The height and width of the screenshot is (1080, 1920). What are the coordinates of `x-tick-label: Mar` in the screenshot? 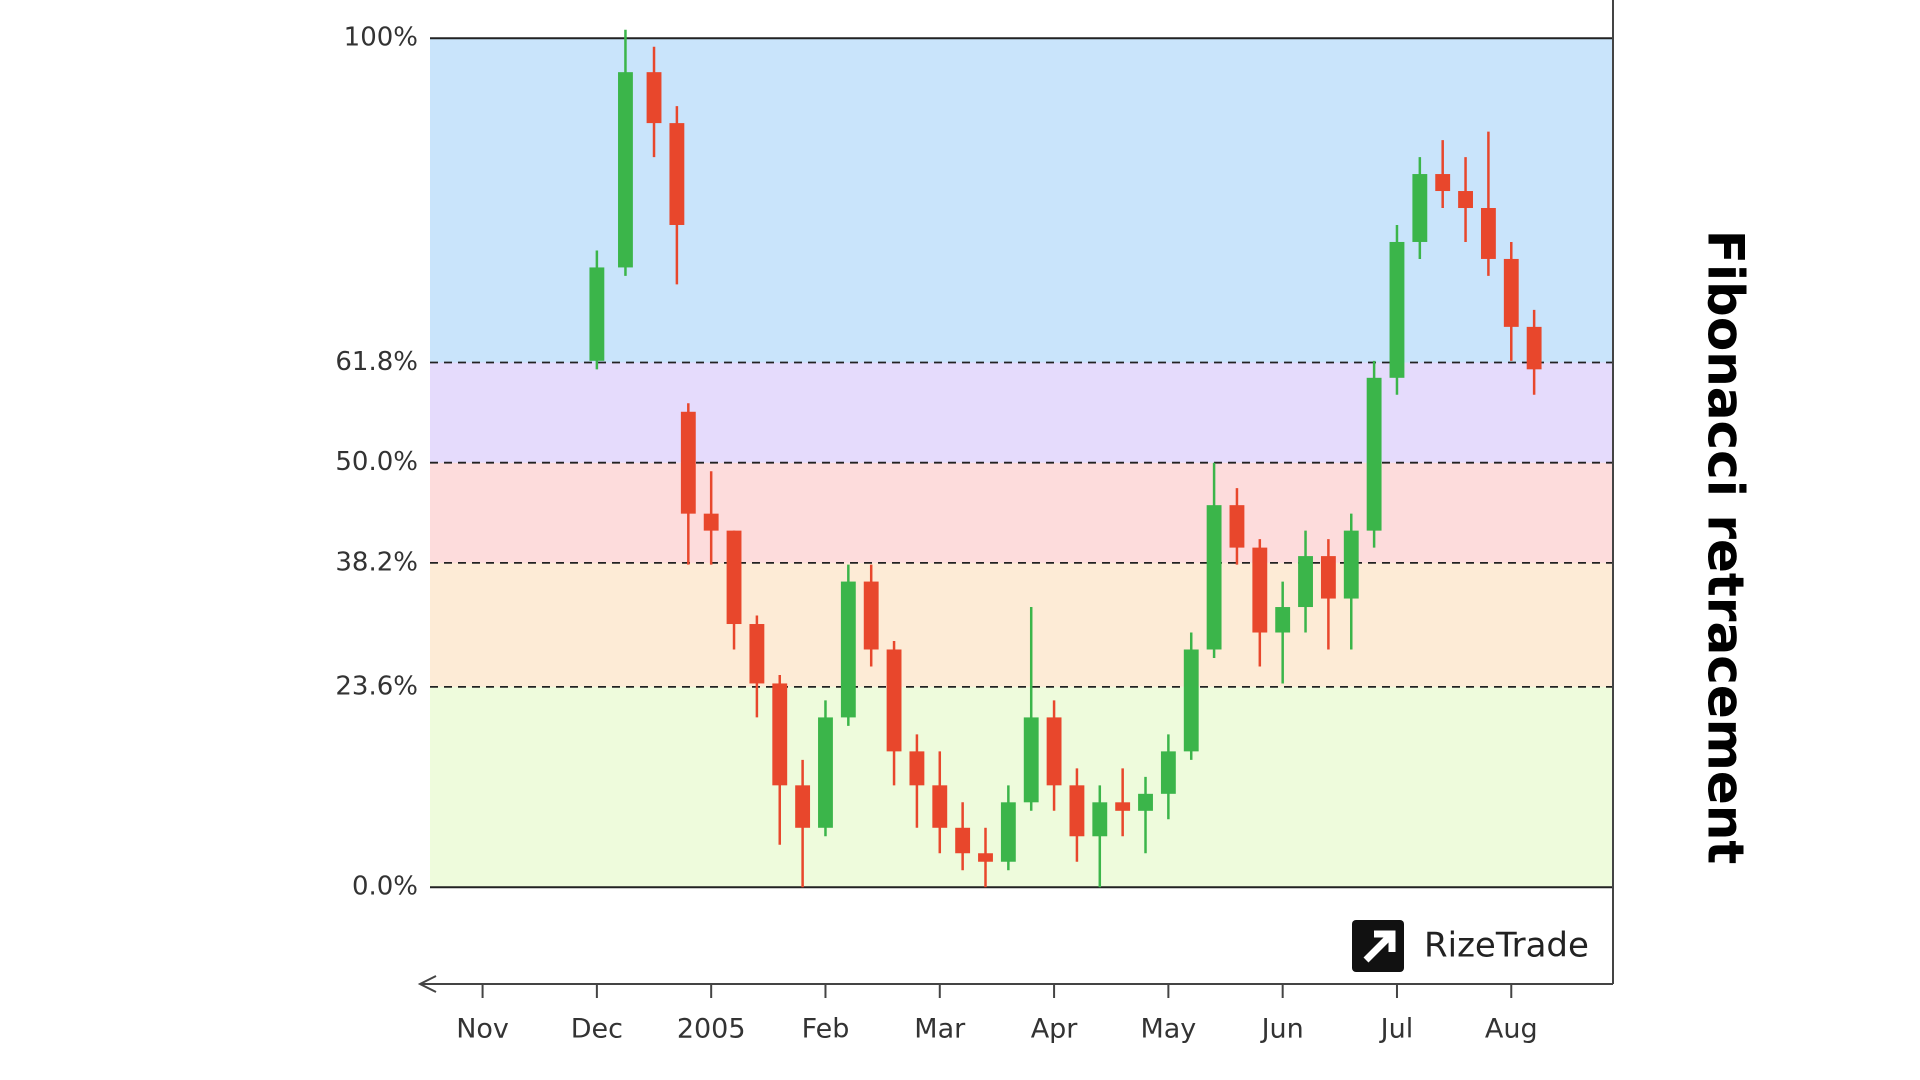 It's located at (940, 1029).